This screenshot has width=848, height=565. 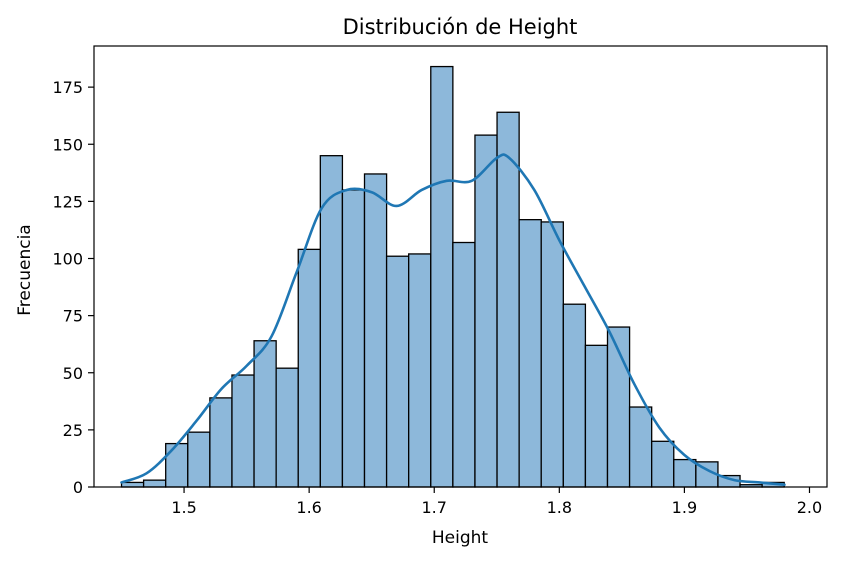 I want to click on x-tick-label: 2.0, so click(x=809, y=507).